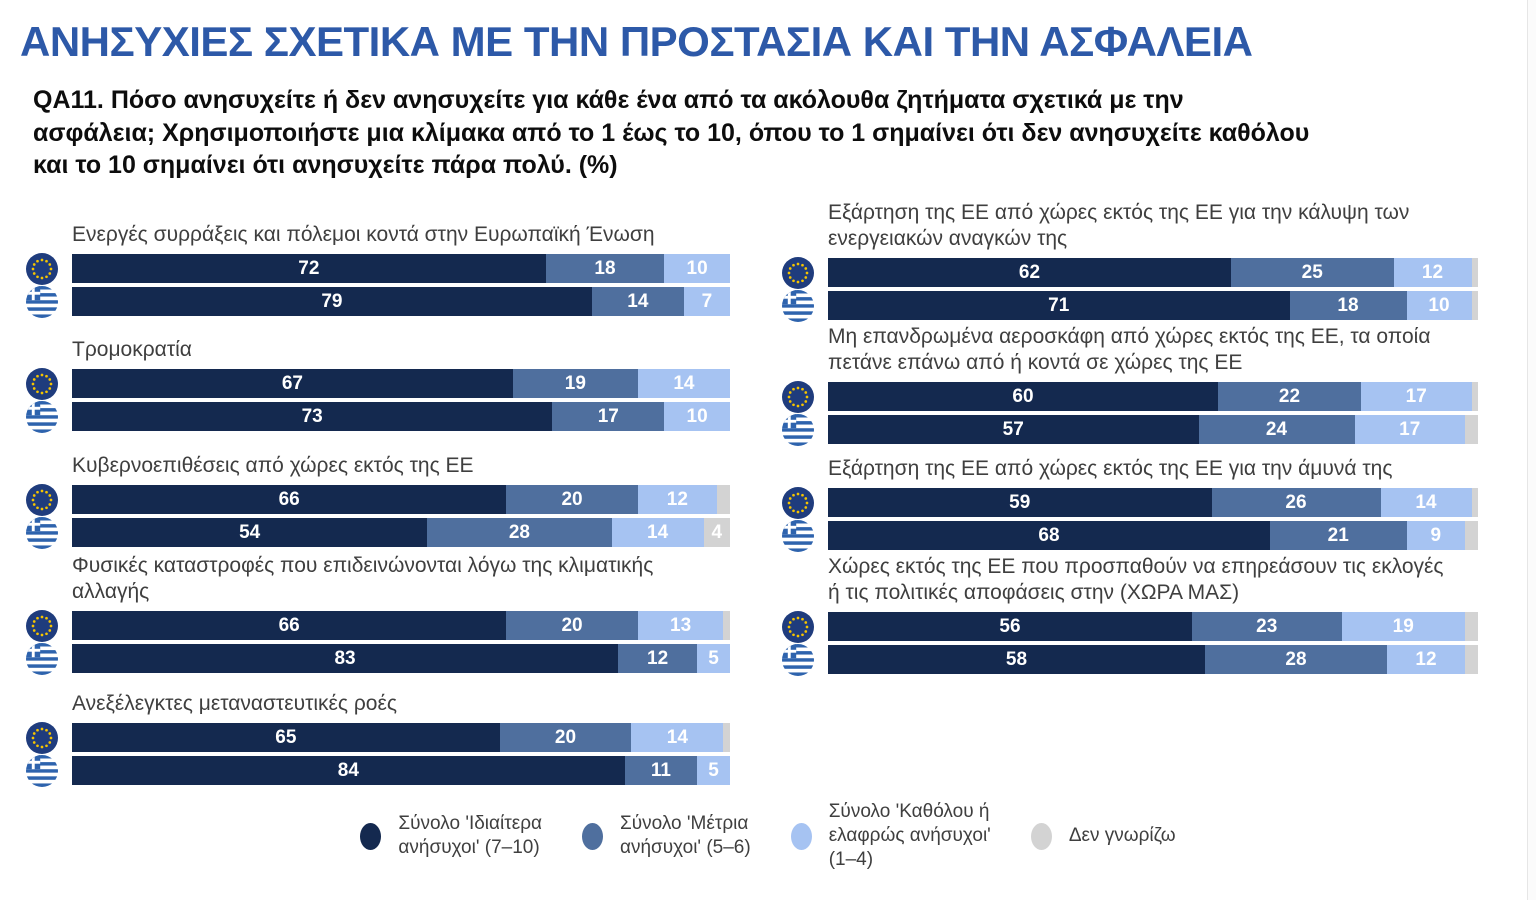  What do you see at coordinates (605, 268) in the screenshot?
I see `bar-segment-moderate: 18` at bounding box center [605, 268].